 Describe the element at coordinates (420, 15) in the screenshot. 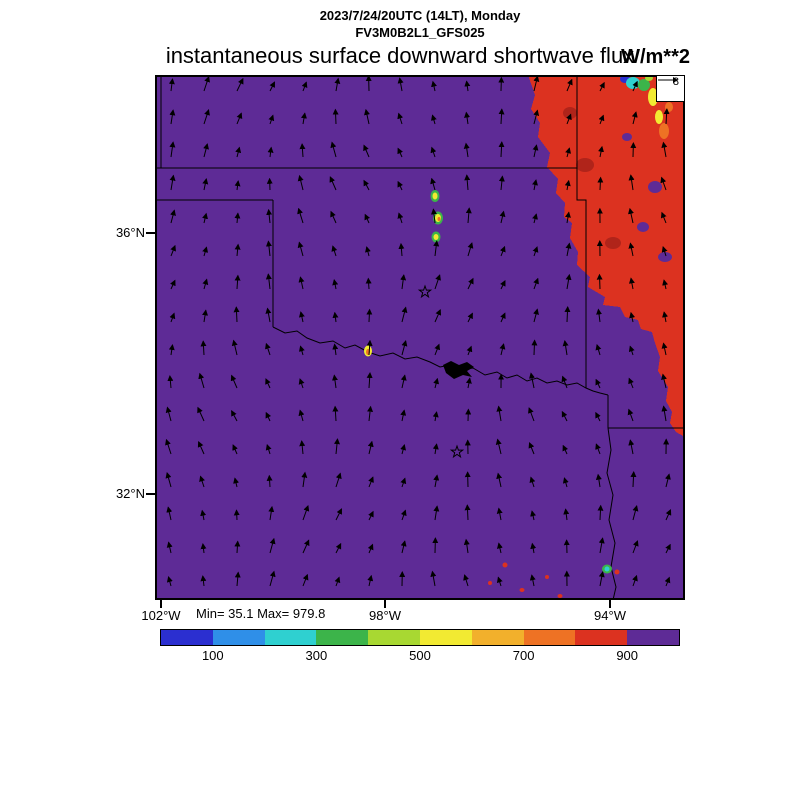

I see `header-datetime: 2023/7/24/20UTC (14LT), Monday` at that location.